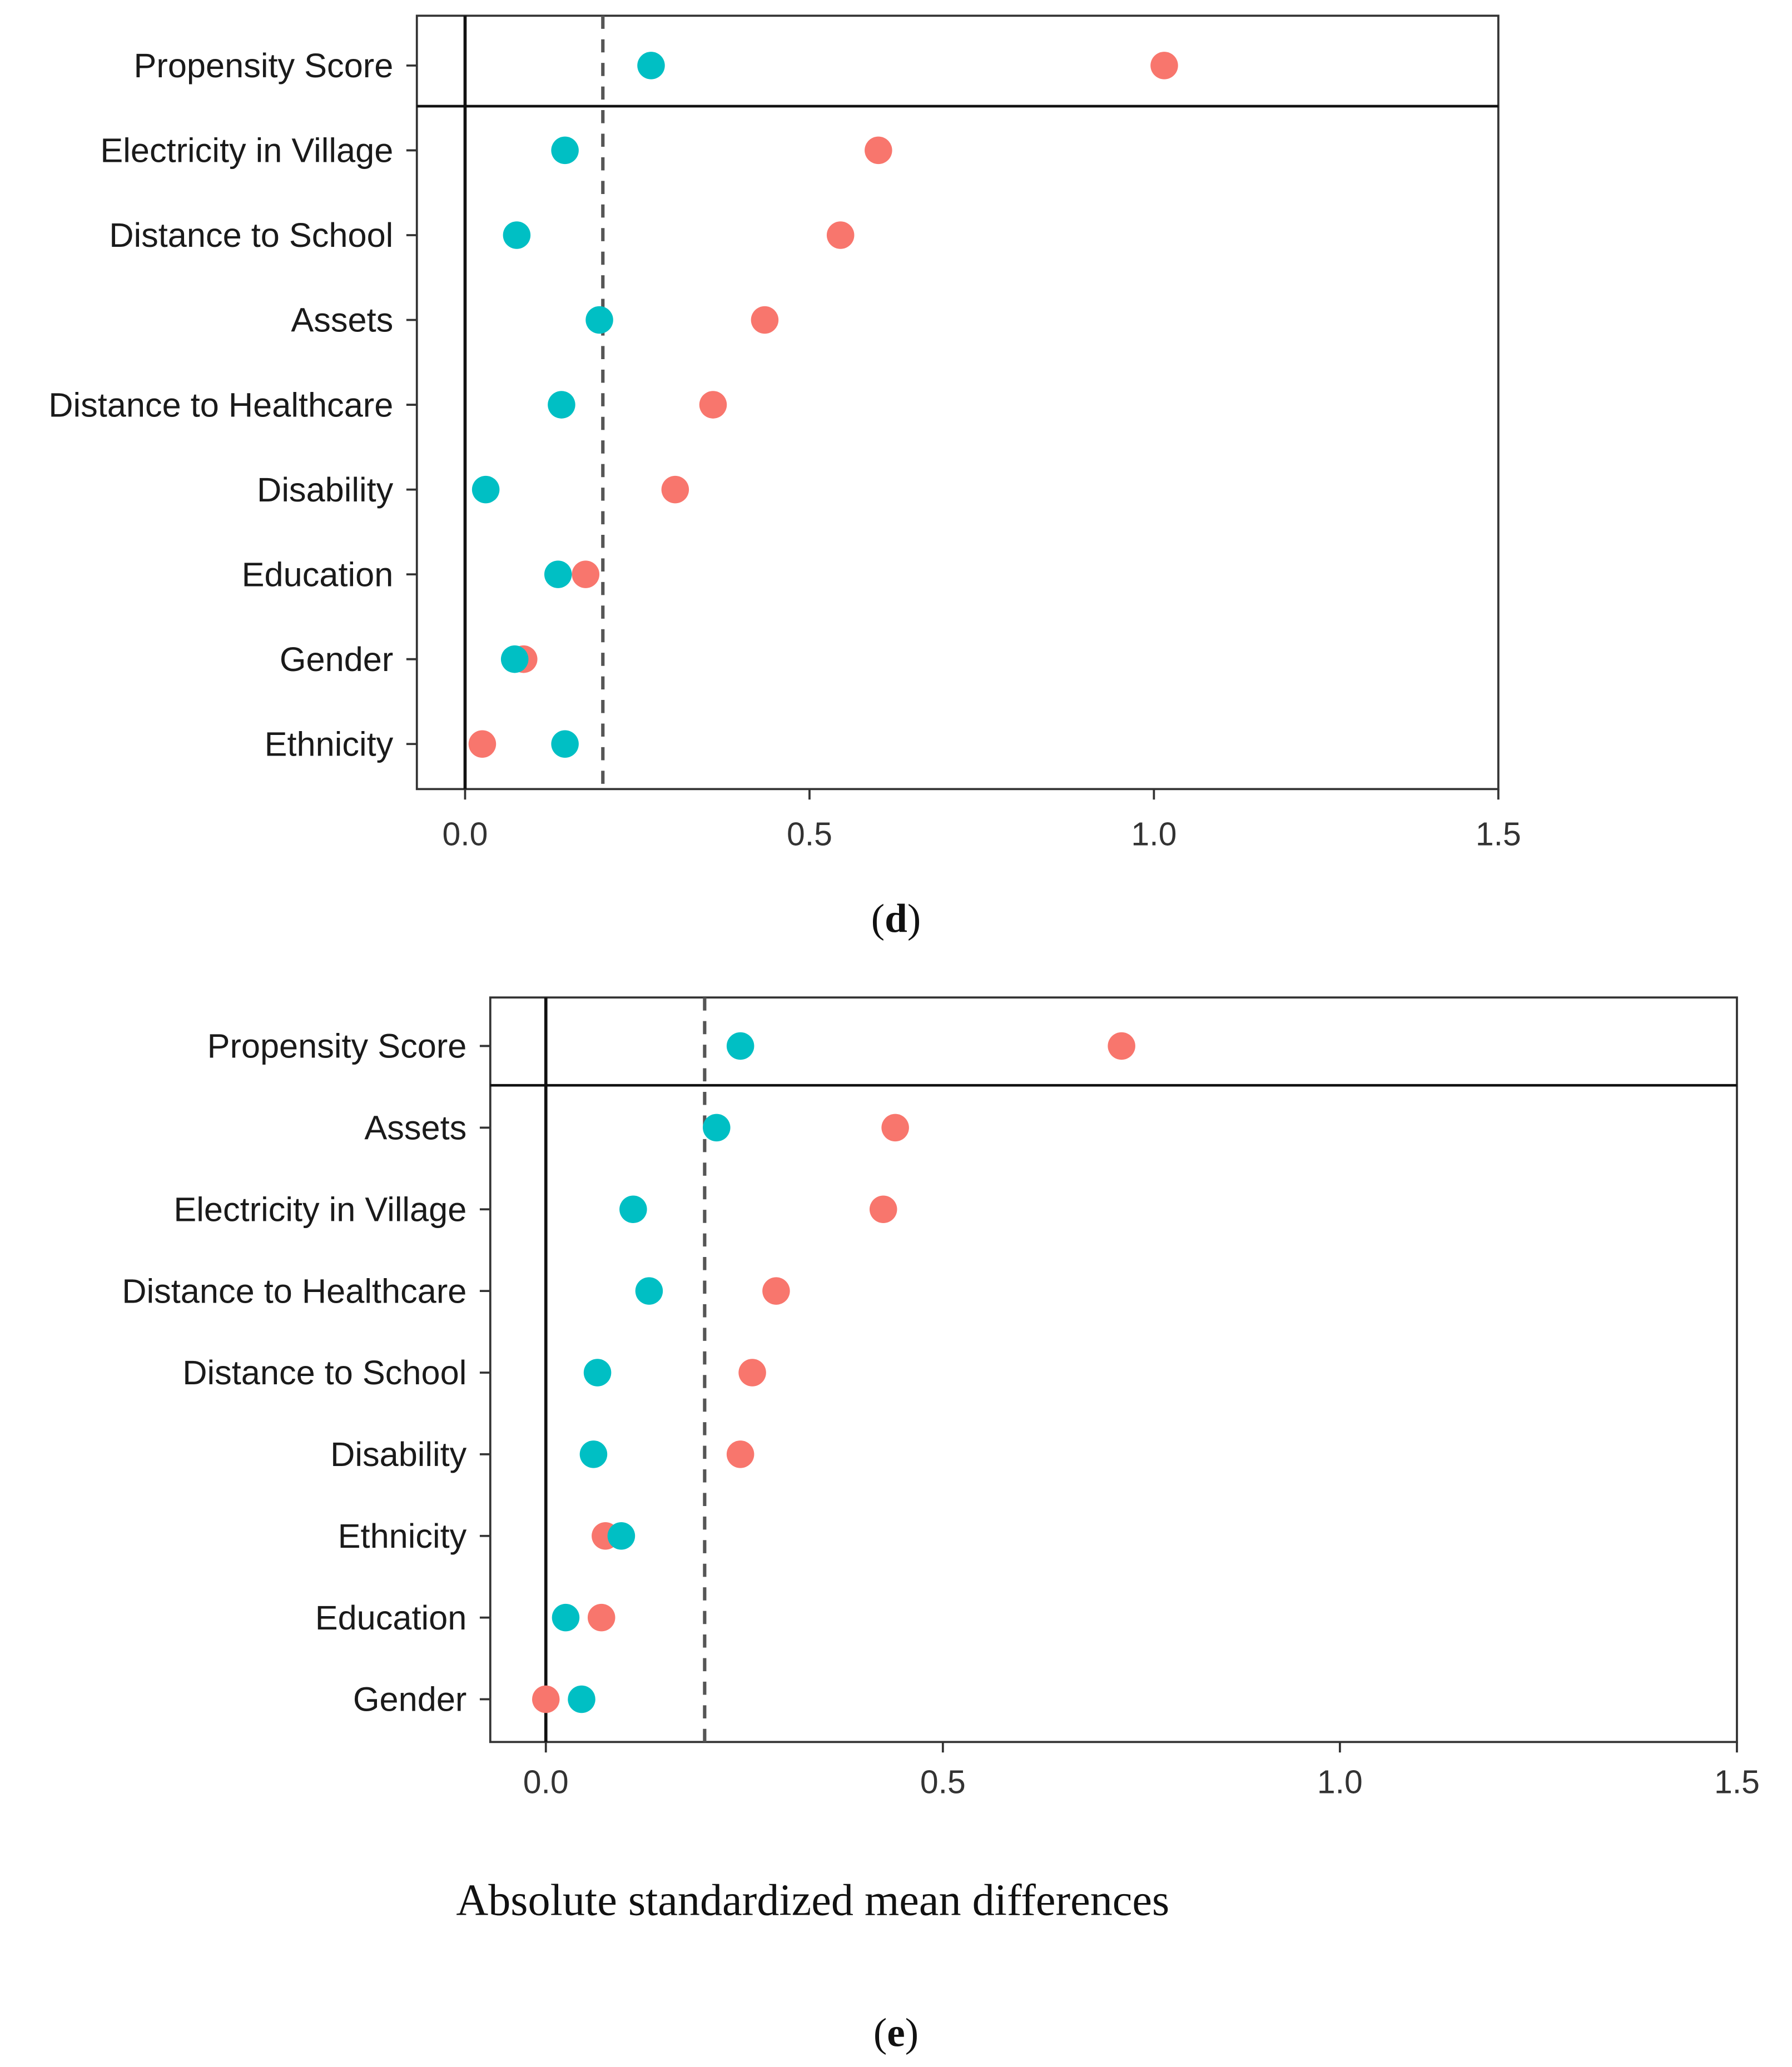  What do you see at coordinates (593, 1454) in the screenshot?
I see `point-e-s1-disability` at bounding box center [593, 1454].